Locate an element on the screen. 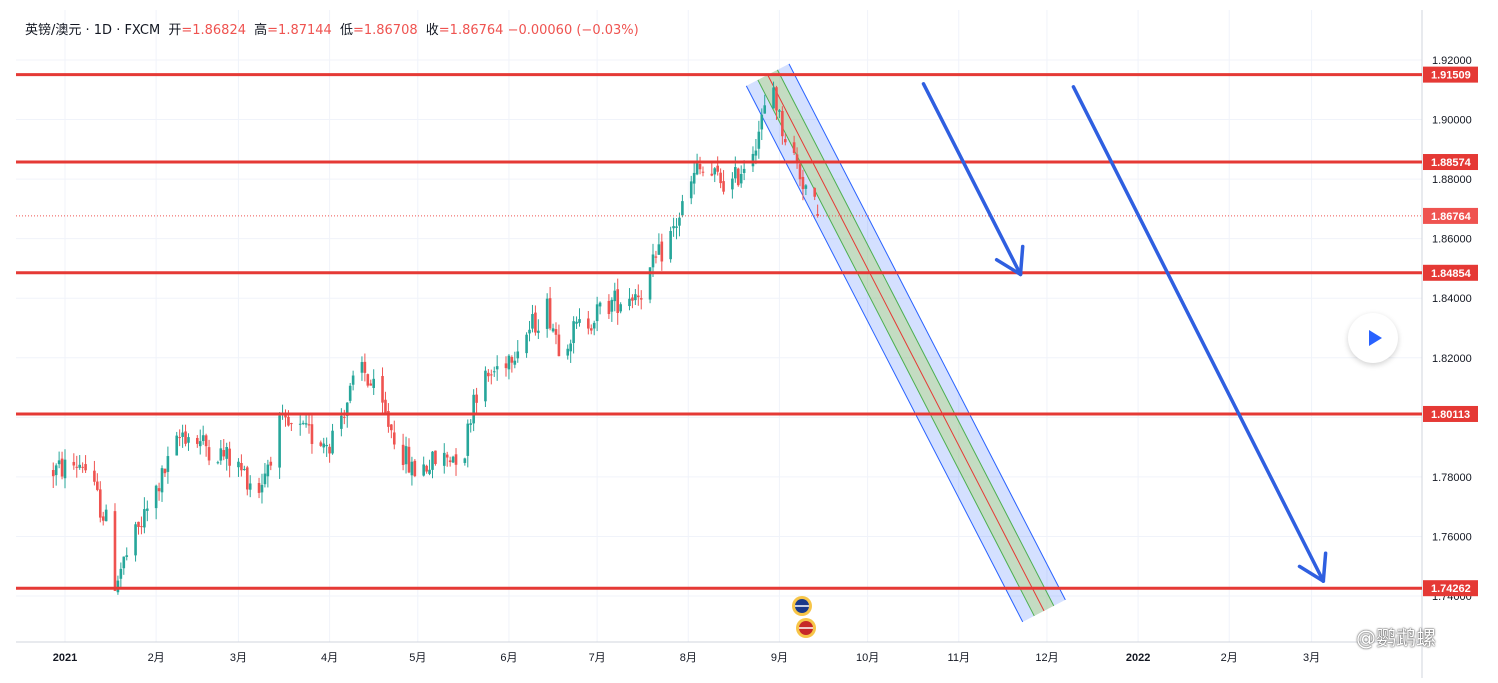  time-tick-label: 7月 is located at coordinates (597, 658).